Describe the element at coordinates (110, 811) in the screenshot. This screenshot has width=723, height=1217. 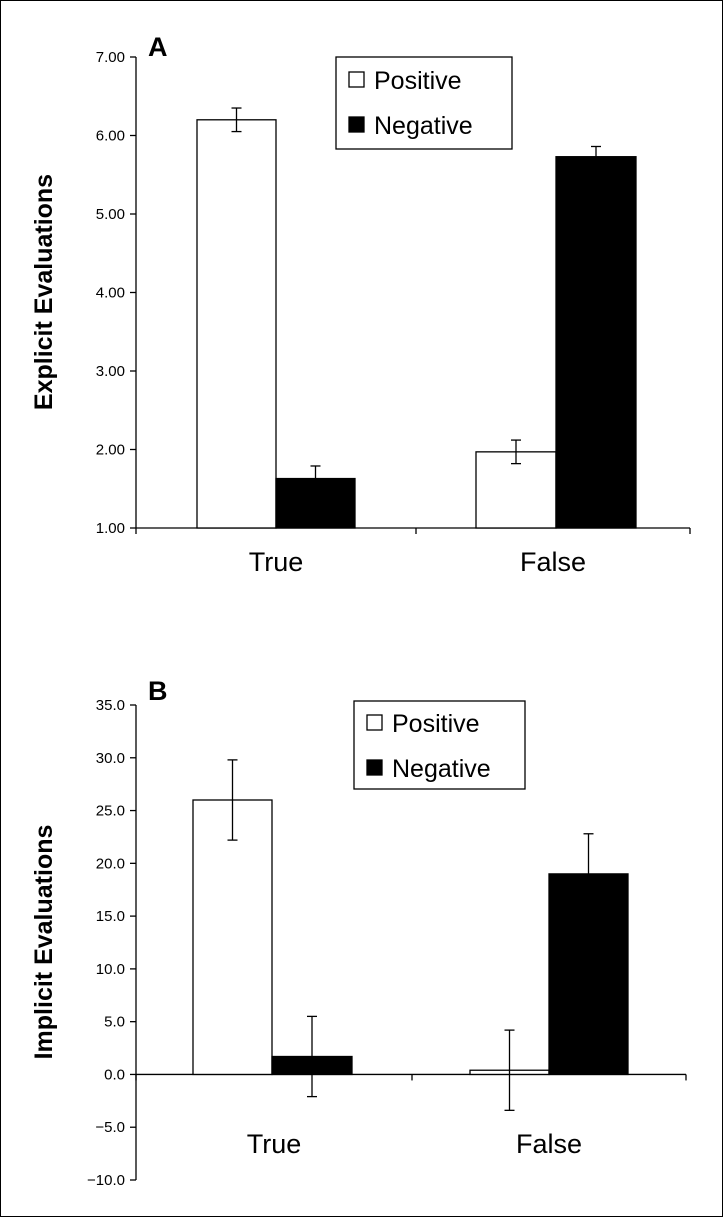
I see `y-tick-label: 25.0` at that location.